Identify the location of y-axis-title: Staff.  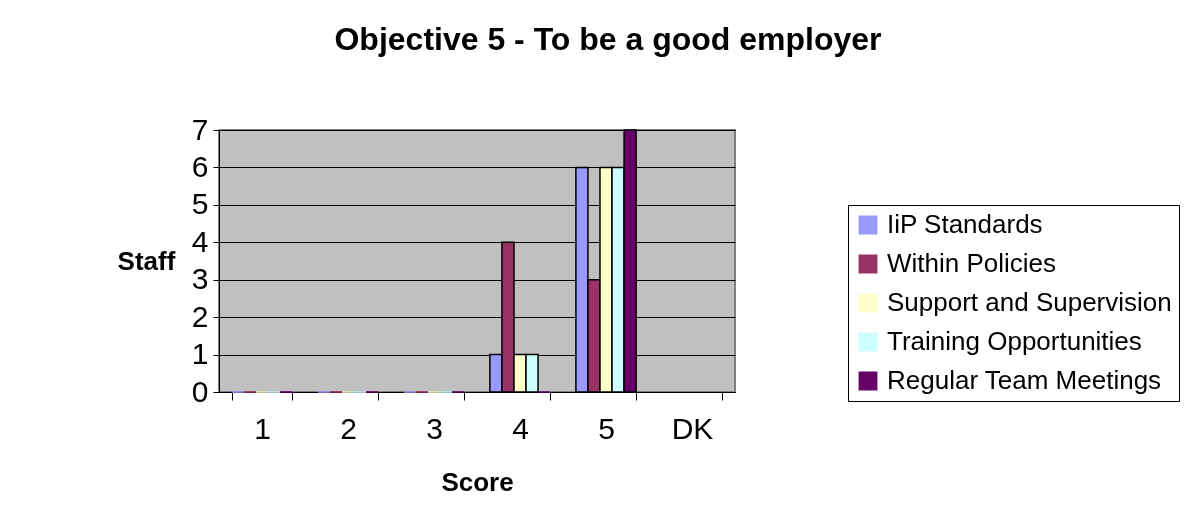
(146, 260).